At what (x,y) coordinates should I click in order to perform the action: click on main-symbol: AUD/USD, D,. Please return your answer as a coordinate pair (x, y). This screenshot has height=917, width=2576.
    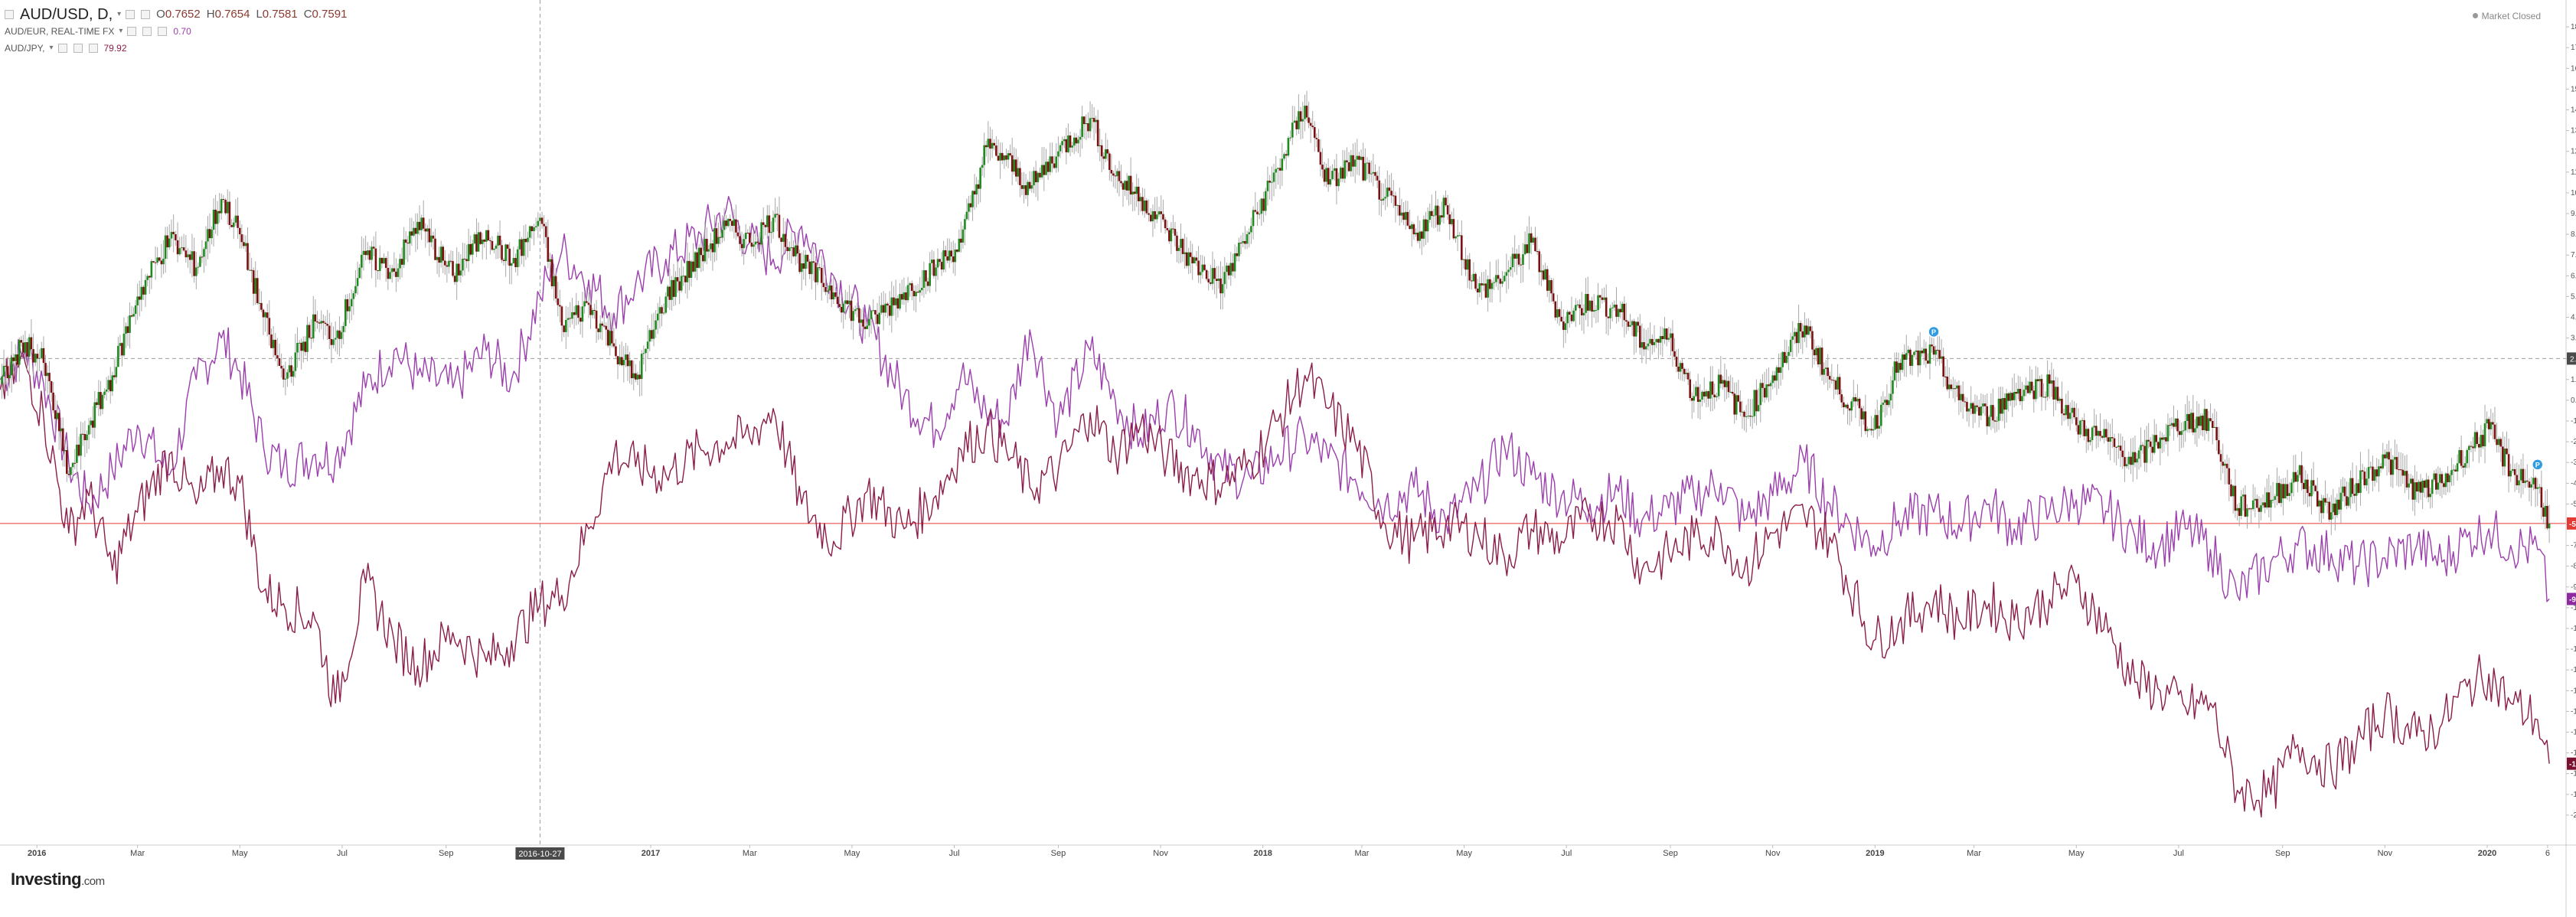
    Looking at the image, I should click on (66, 14).